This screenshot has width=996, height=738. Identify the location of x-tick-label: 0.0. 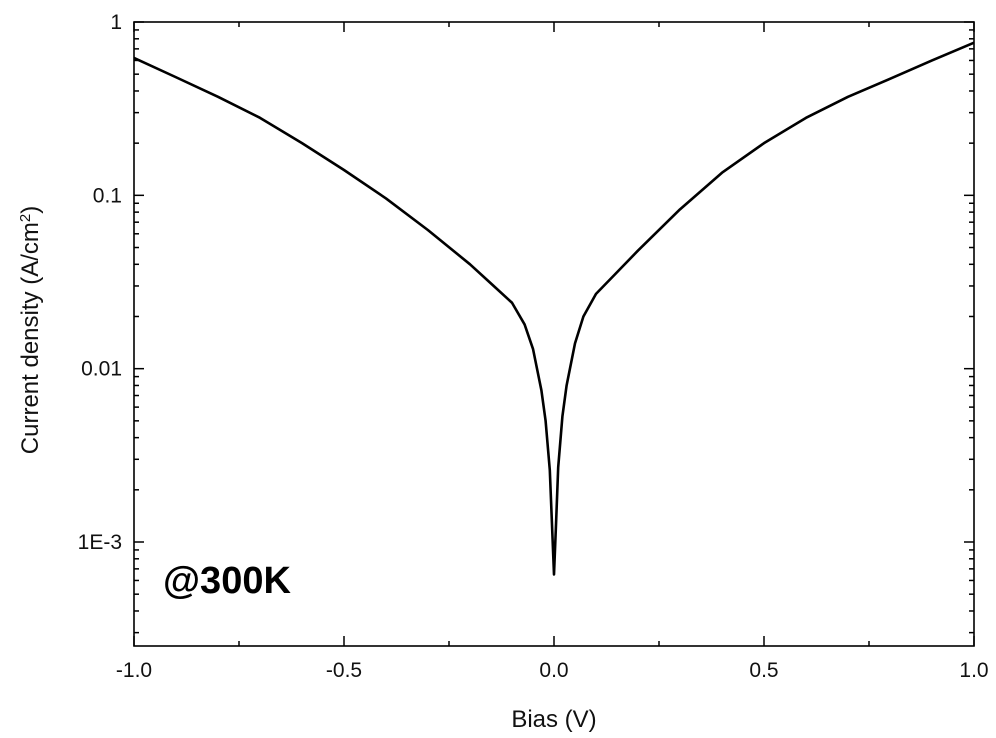
(553, 670).